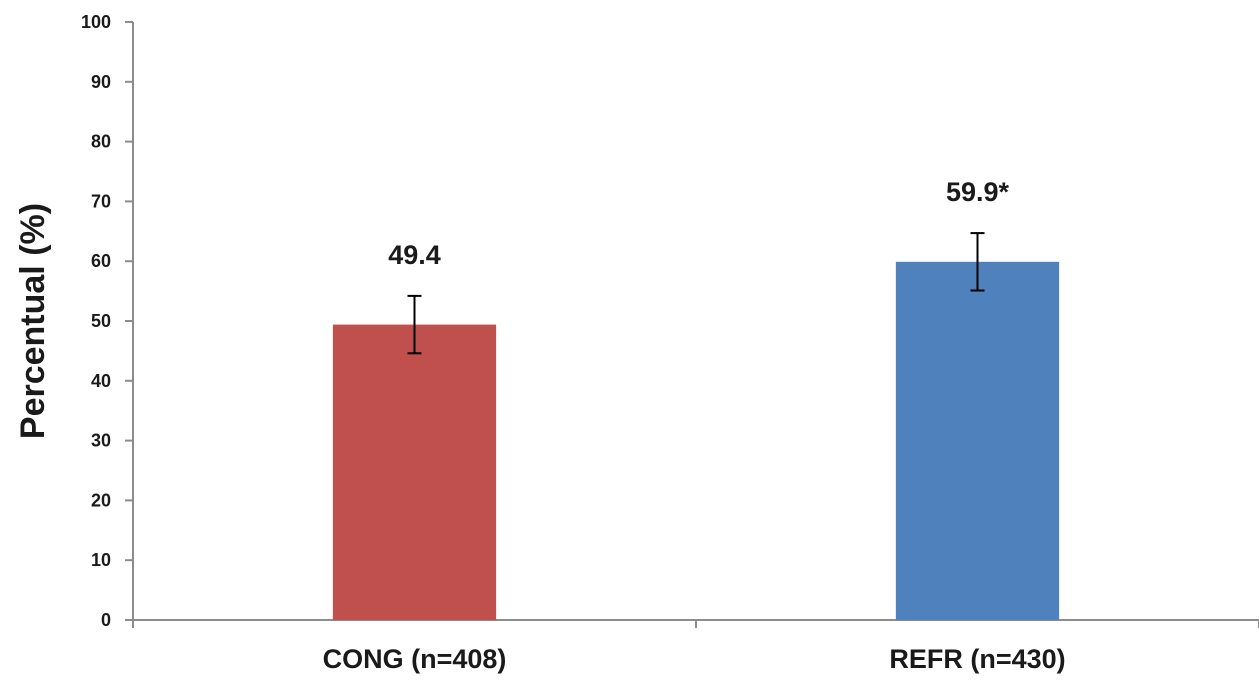 This screenshot has height=680, width=1259. I want to click on y-tick-label: 80, so click(101, 142).